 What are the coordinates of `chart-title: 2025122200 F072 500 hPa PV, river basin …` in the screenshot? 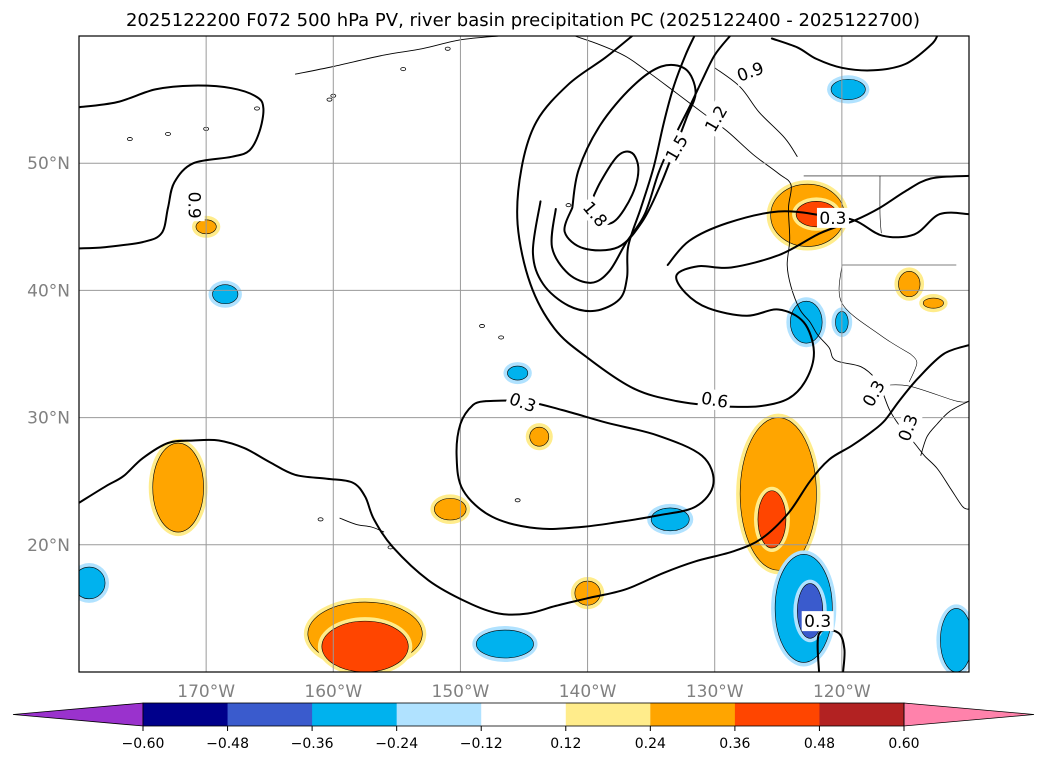 It's located at (523, 20).